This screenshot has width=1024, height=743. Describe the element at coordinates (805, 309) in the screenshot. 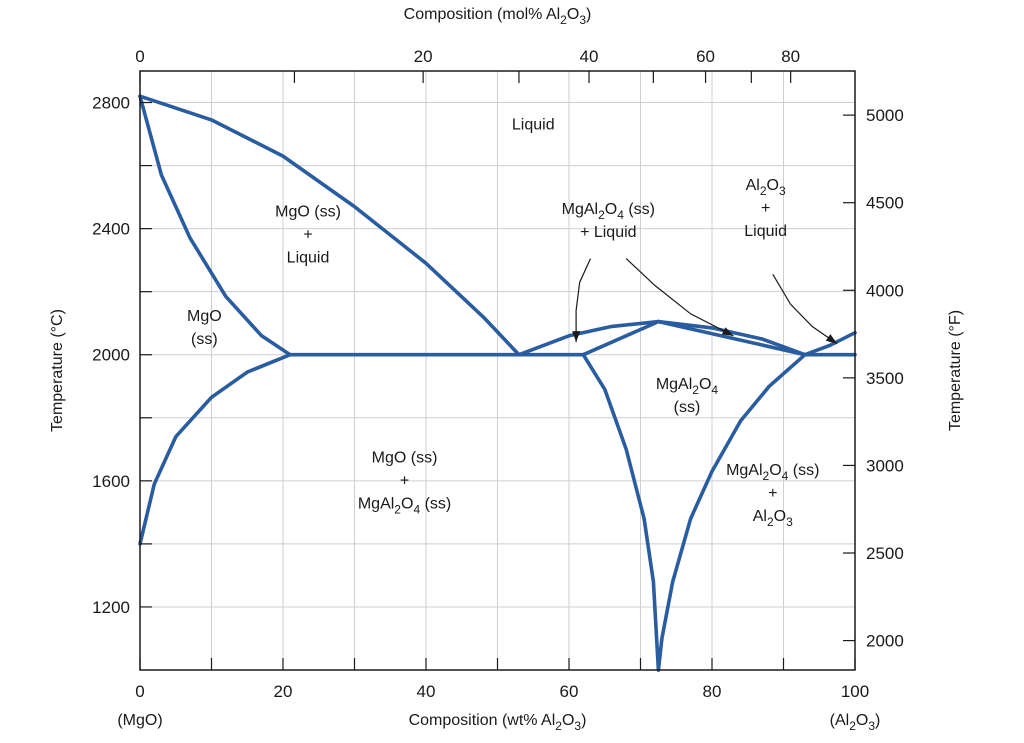

I see `pointer-al2o3-liquid` at that location.